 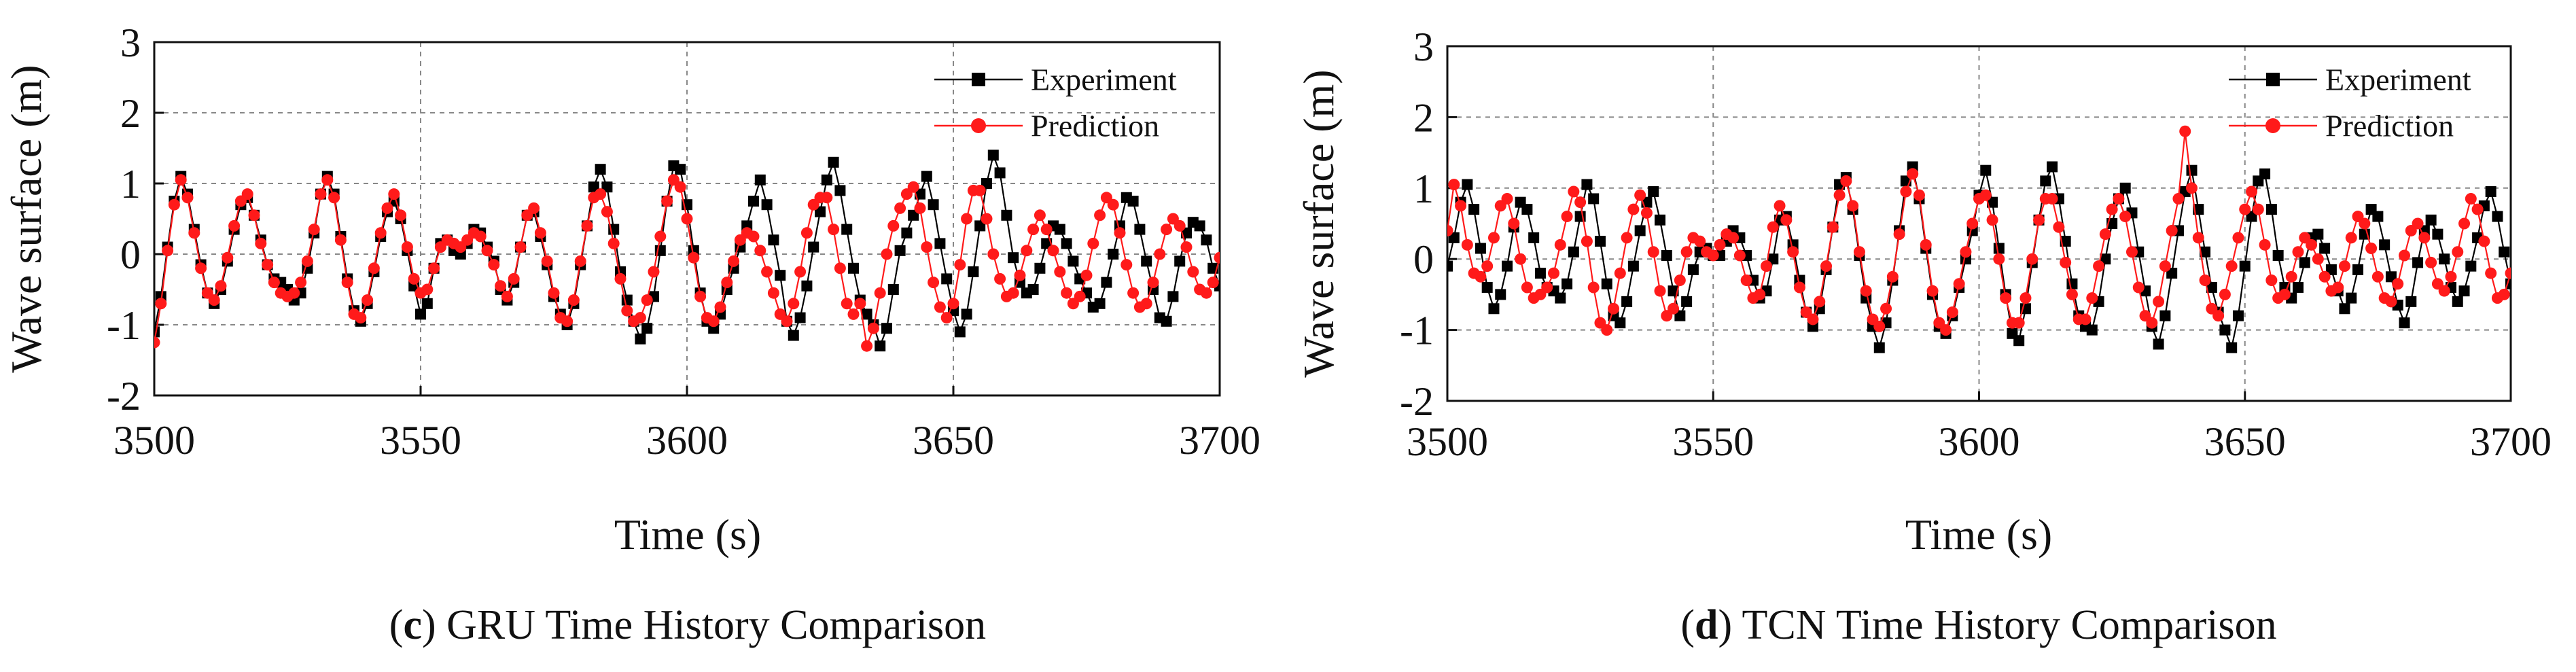 What do you see at coordinates (1979, 441) in the screenshot?
I see `x-tick-label: 3600` at bounding box center [1979, 441].